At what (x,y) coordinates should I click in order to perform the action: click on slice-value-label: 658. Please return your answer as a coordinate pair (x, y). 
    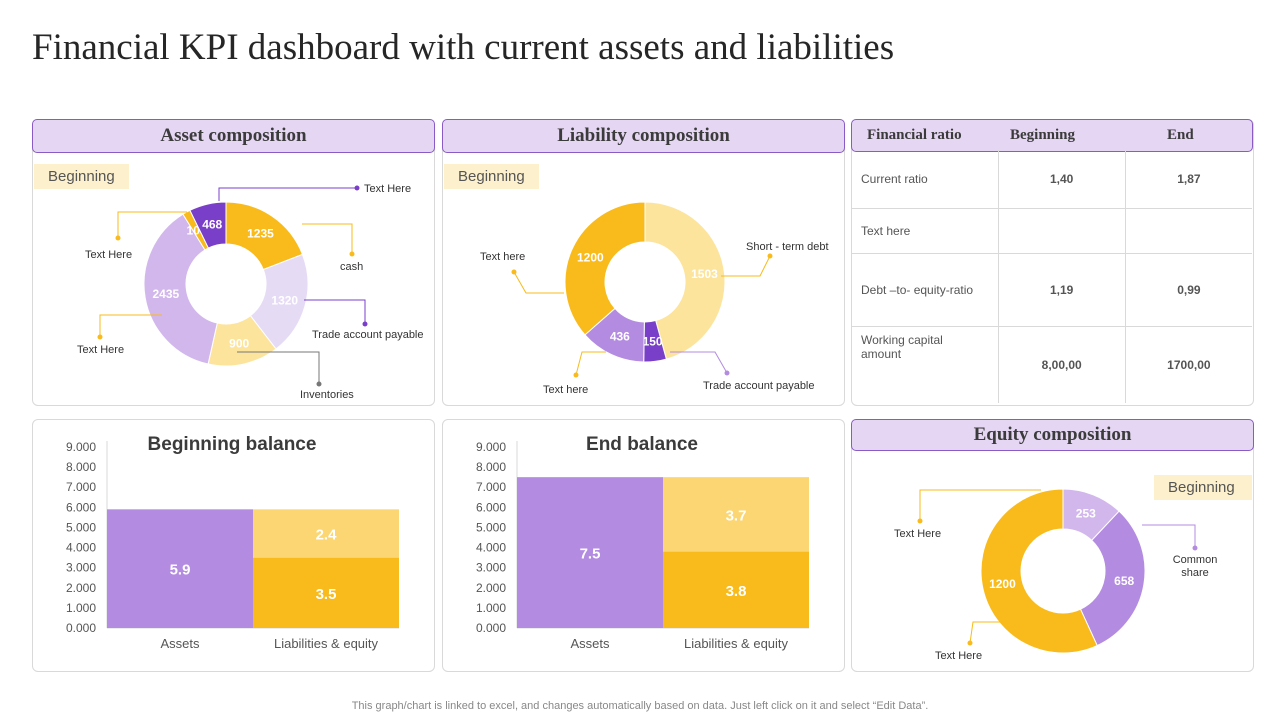
    Looking at the image, I should click on (1124, 581).